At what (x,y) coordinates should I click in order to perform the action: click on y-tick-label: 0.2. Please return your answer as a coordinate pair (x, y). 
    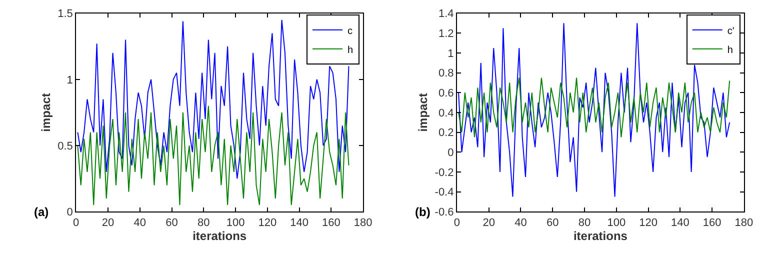
    Looking at the image, I should click on (446, 133).